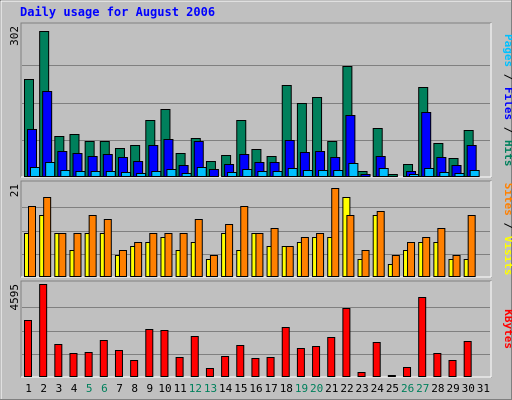  Describe the element at coordinates (507, 50) in the screenshot. I see `legend-part: Pages` at that location.